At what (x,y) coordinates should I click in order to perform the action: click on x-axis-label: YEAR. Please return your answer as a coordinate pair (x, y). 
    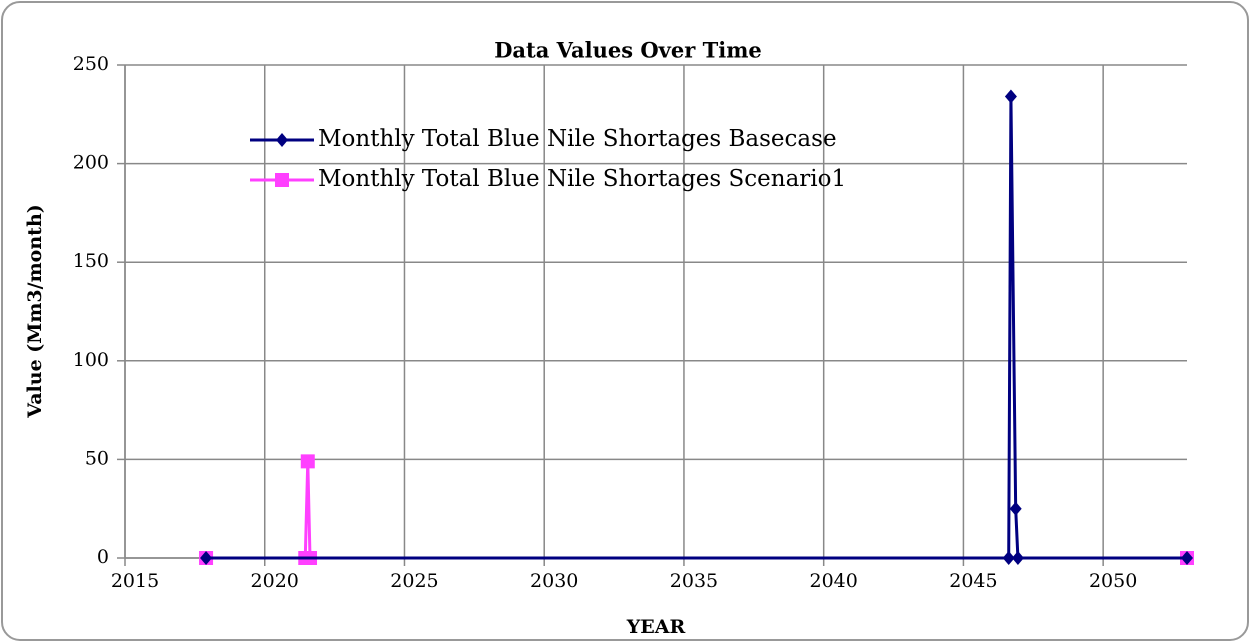
    Looking at the image, I should click on (656, 627).